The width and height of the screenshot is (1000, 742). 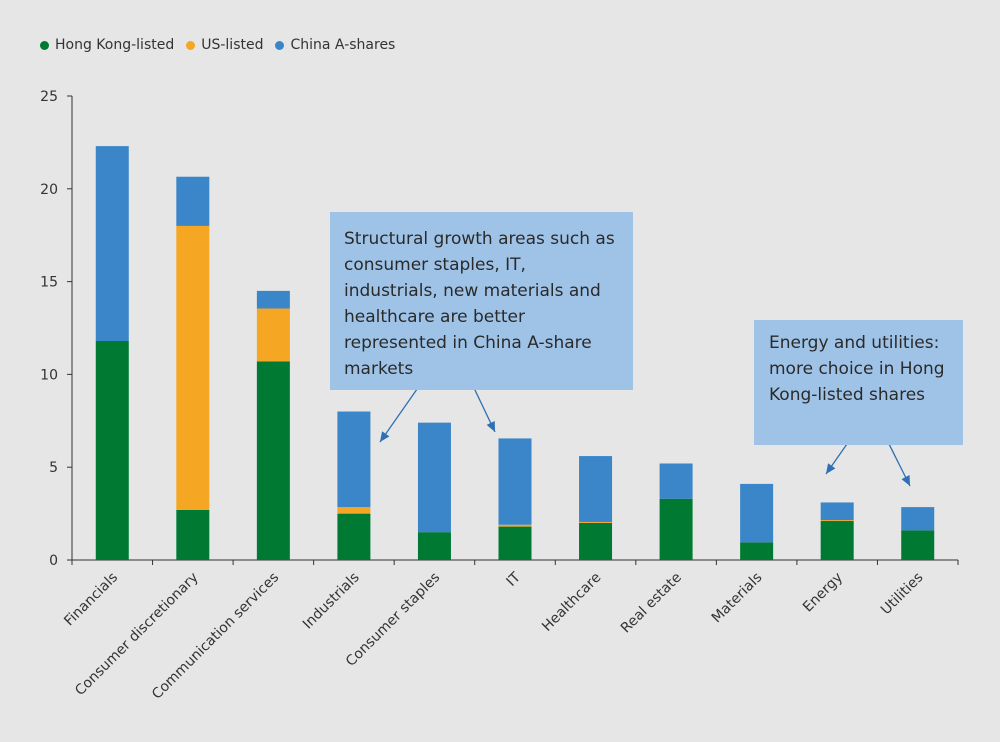 I want to click on x-tick-label: Energy, so click(x=823, y=593).